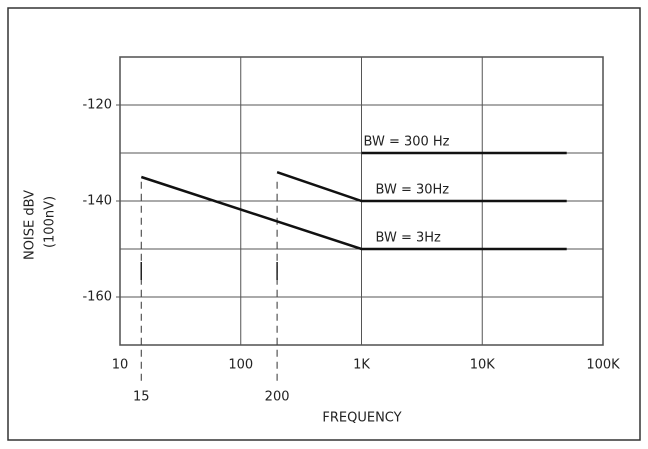 The width and height of the screenshot is (648, 449). I want to click on series-label: BW = 300 Hz, so click(407, 142).